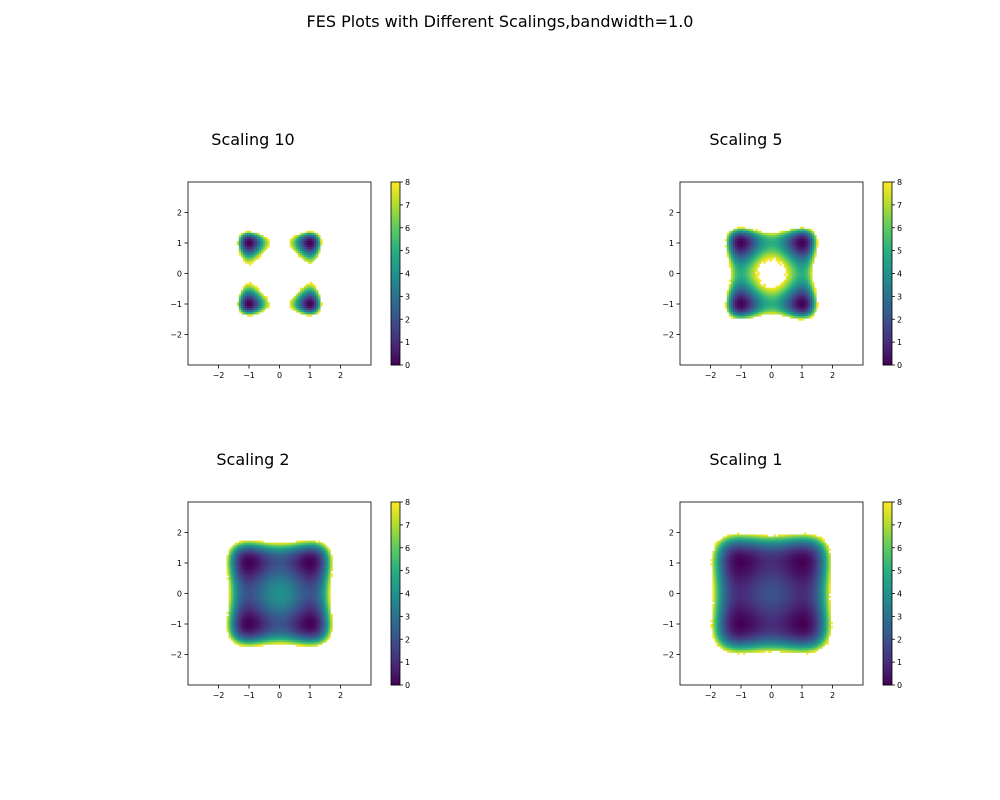 Image resolution: width=1000 pixels, height=800 pixels. I want to click on y-tick-label: 2, so click(179, 213).